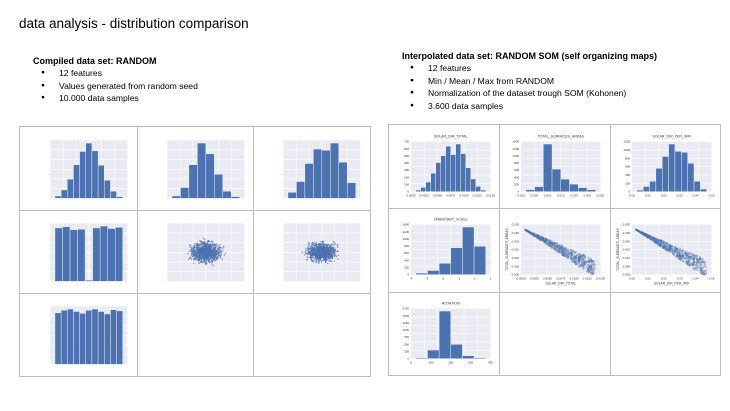 This screenshot has height=411, width=730. Describe the element at coordinates (672, 284) in the screenshot. I see `x-axis-label: SOLAR_DIR_PER_SRF` at that location.